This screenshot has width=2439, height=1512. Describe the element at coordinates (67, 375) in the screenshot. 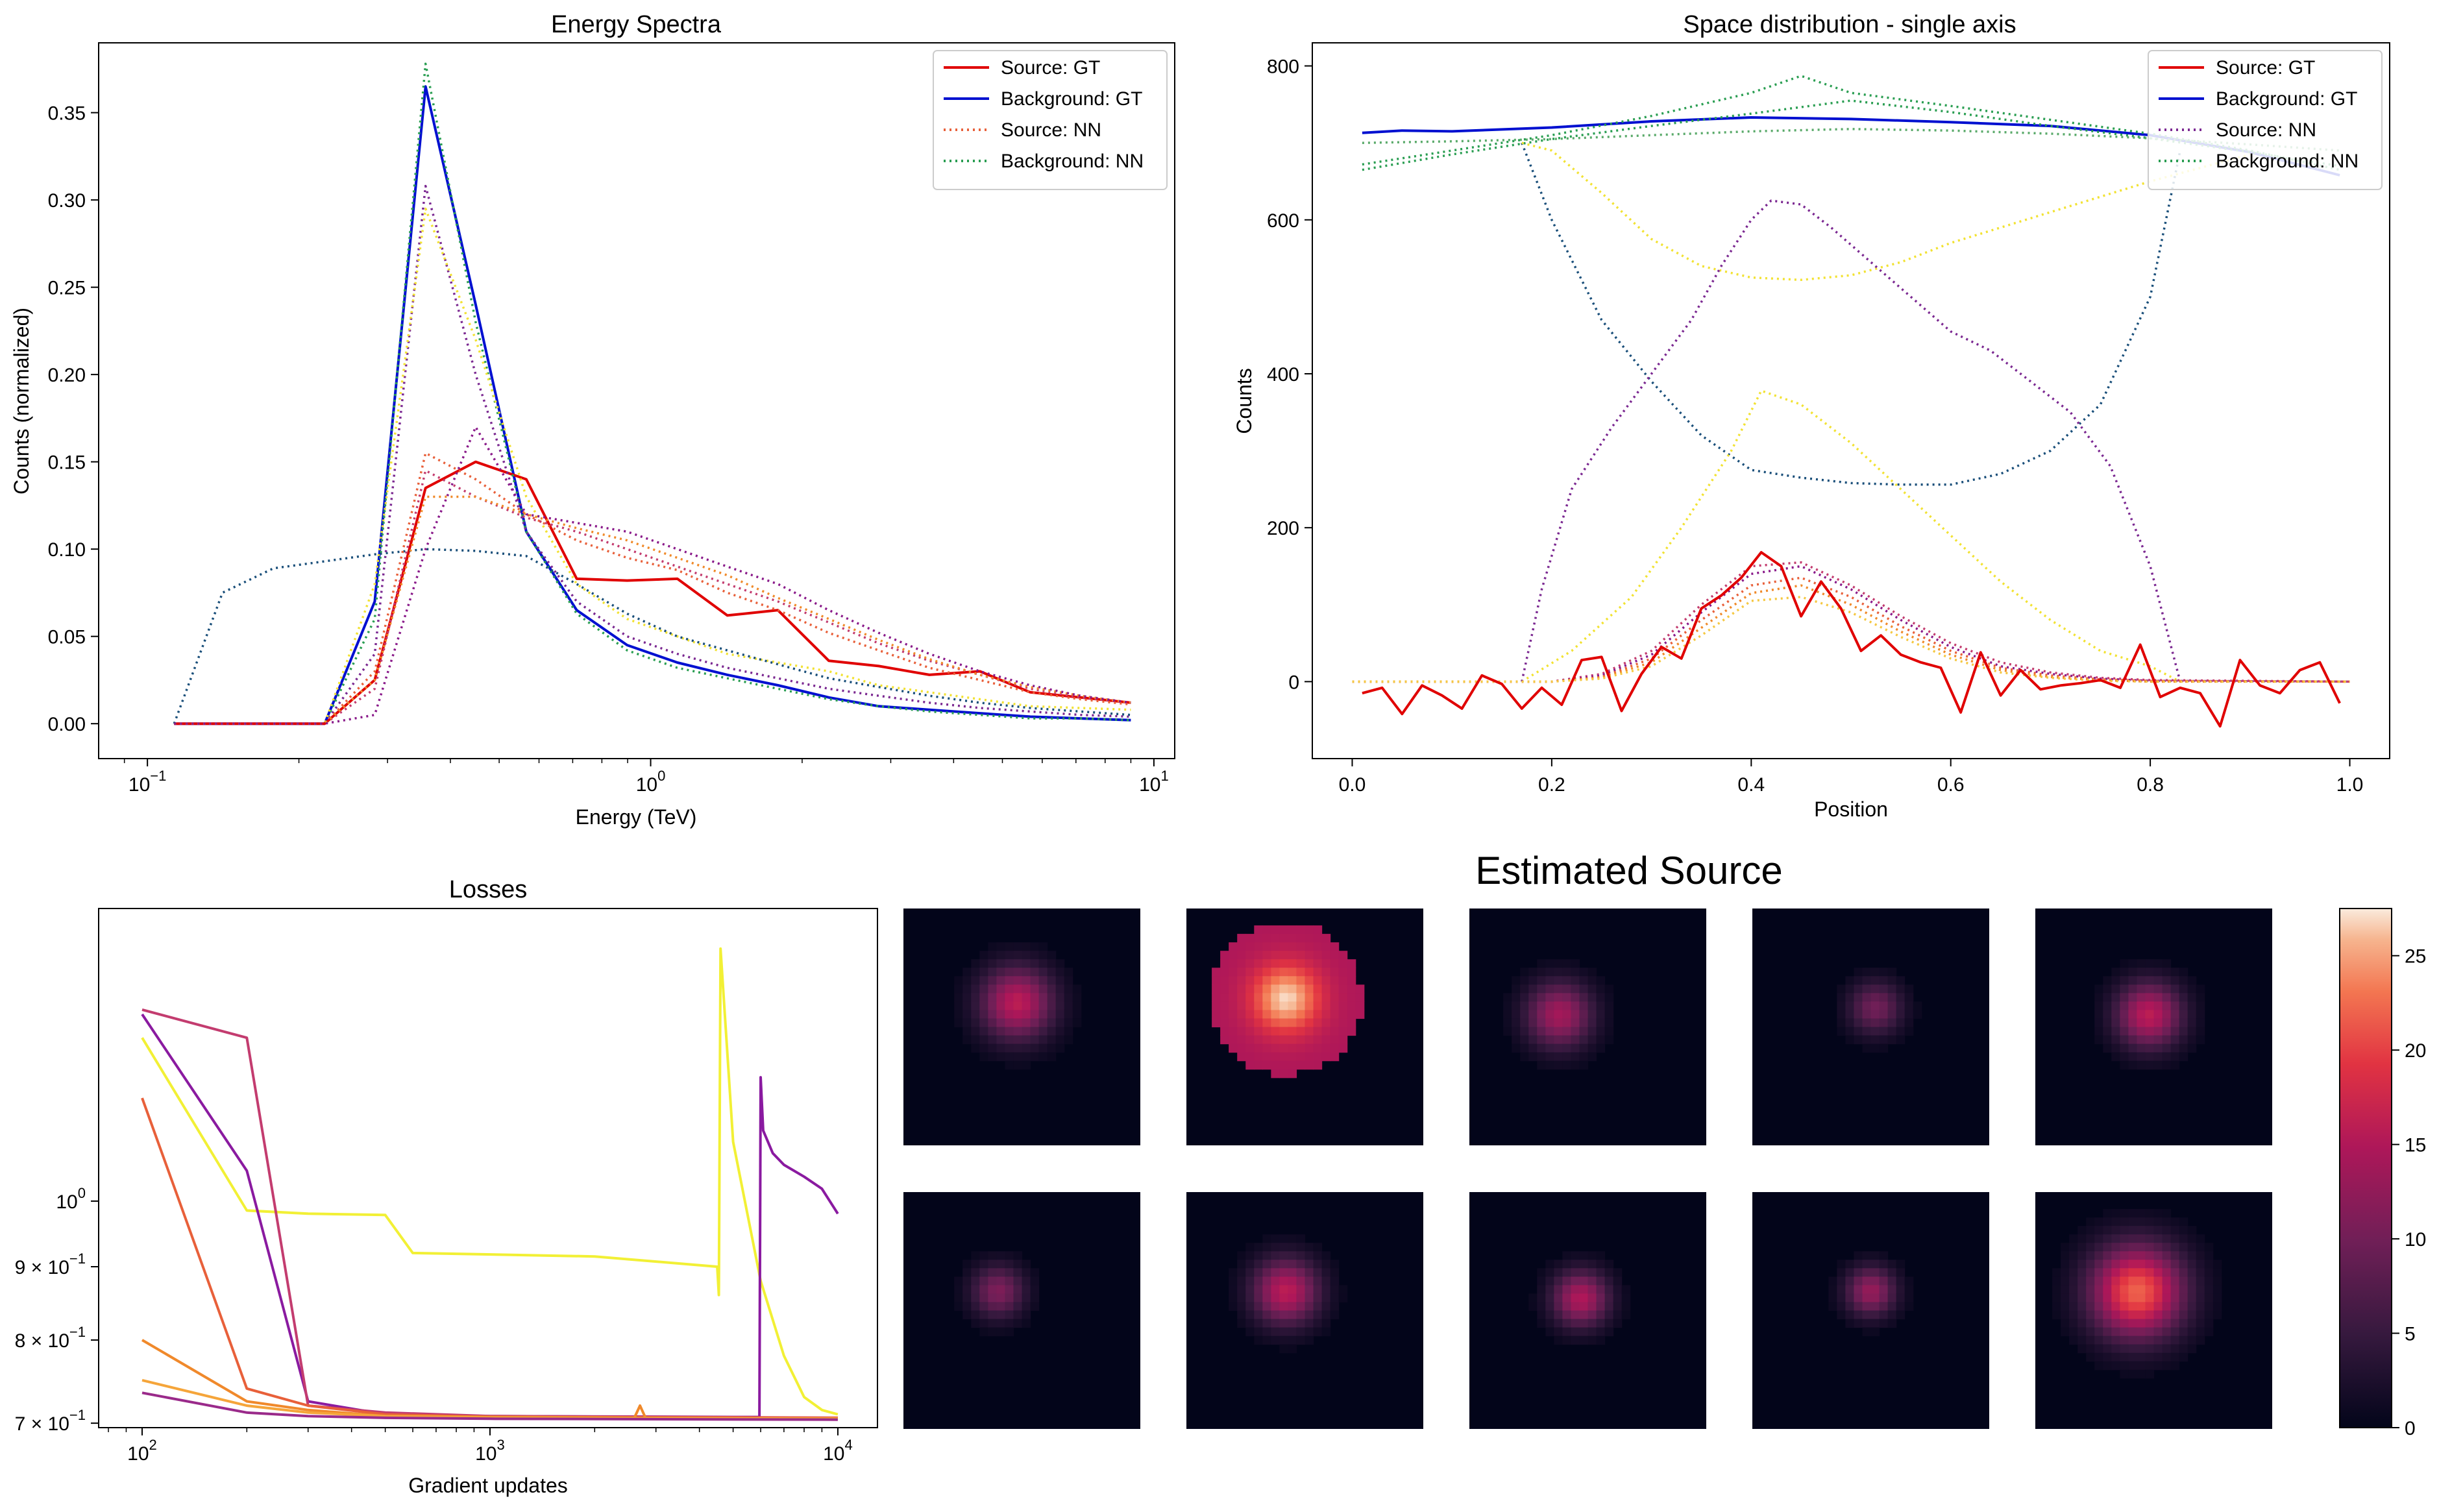

I see `y-tick-label: 0.20` at that location.